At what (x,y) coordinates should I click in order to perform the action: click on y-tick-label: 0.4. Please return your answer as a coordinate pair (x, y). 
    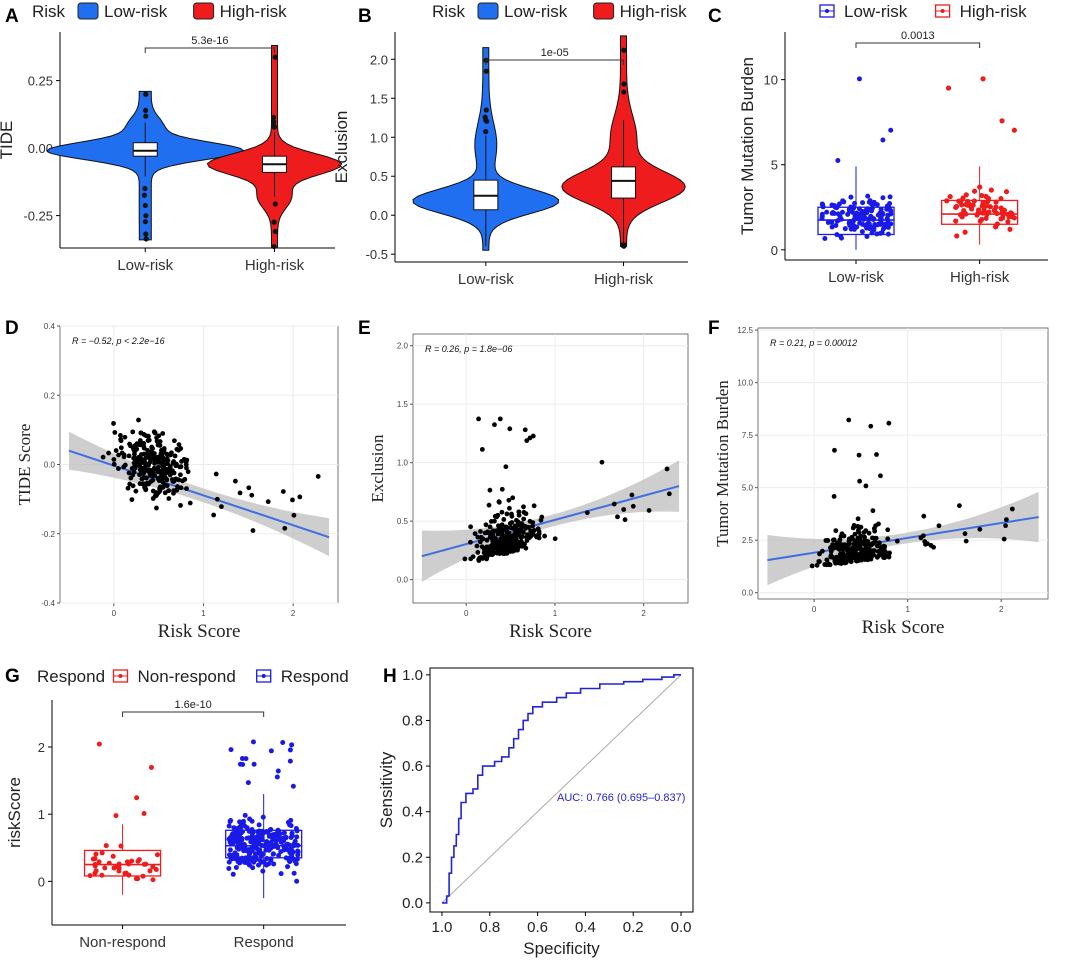
    Looking at the image, I should click on (50, 326).